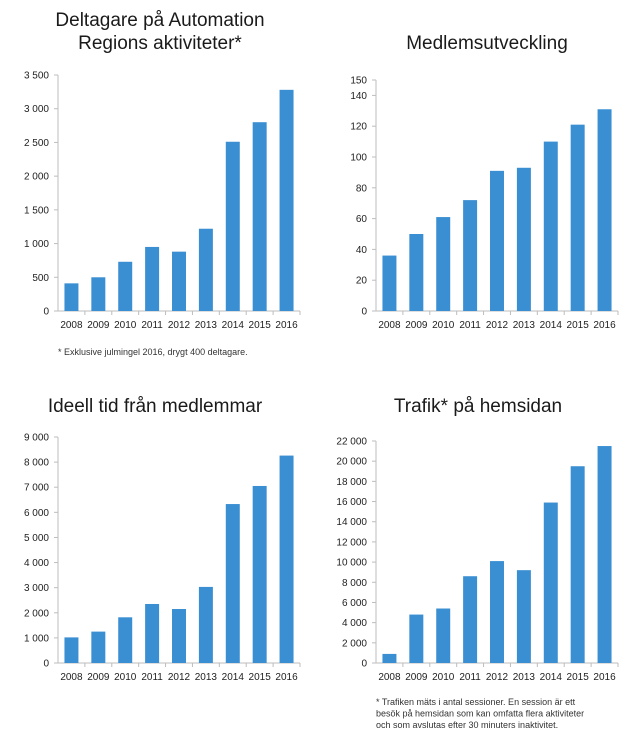 Image resolution: width=641 pixels, height=739 pixels. Describe the element at coordinates (358, 158) in the screenshot. I see `chart-2-y-tick-label: 100` at that location.